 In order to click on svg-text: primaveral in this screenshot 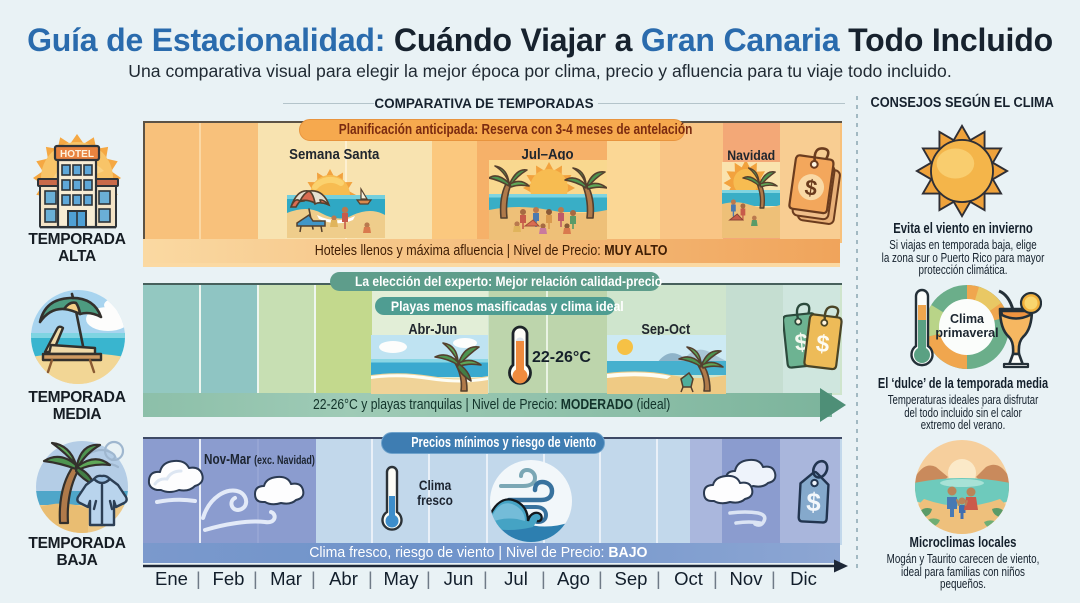, I will do `click(966, 333)`.